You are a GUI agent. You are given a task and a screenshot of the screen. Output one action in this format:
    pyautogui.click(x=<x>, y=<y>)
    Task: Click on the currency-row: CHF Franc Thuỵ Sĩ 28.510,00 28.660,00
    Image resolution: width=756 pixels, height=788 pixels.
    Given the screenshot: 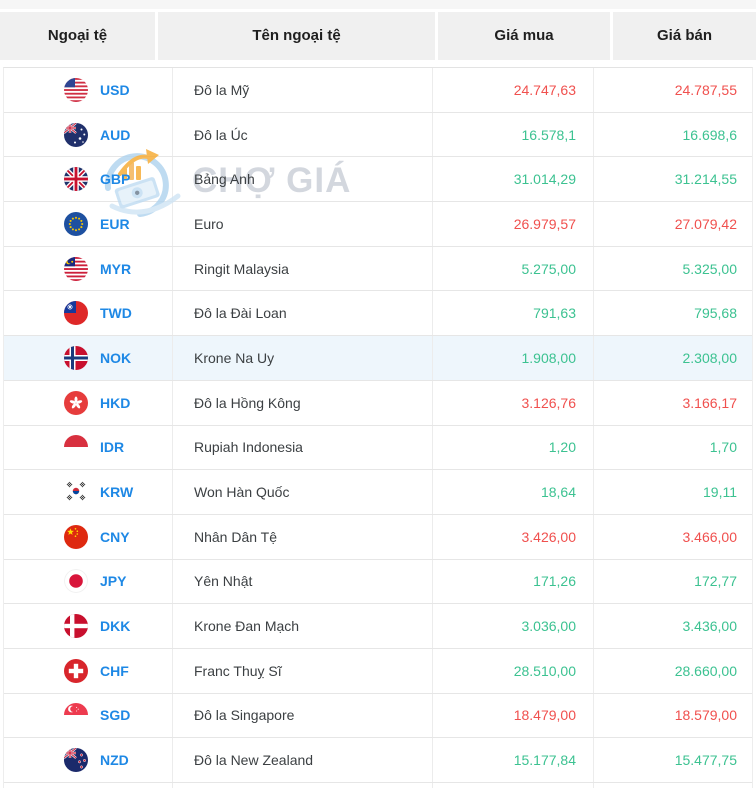 What is the action you would take?
    pyautogui.click(x=378, y=671)
    